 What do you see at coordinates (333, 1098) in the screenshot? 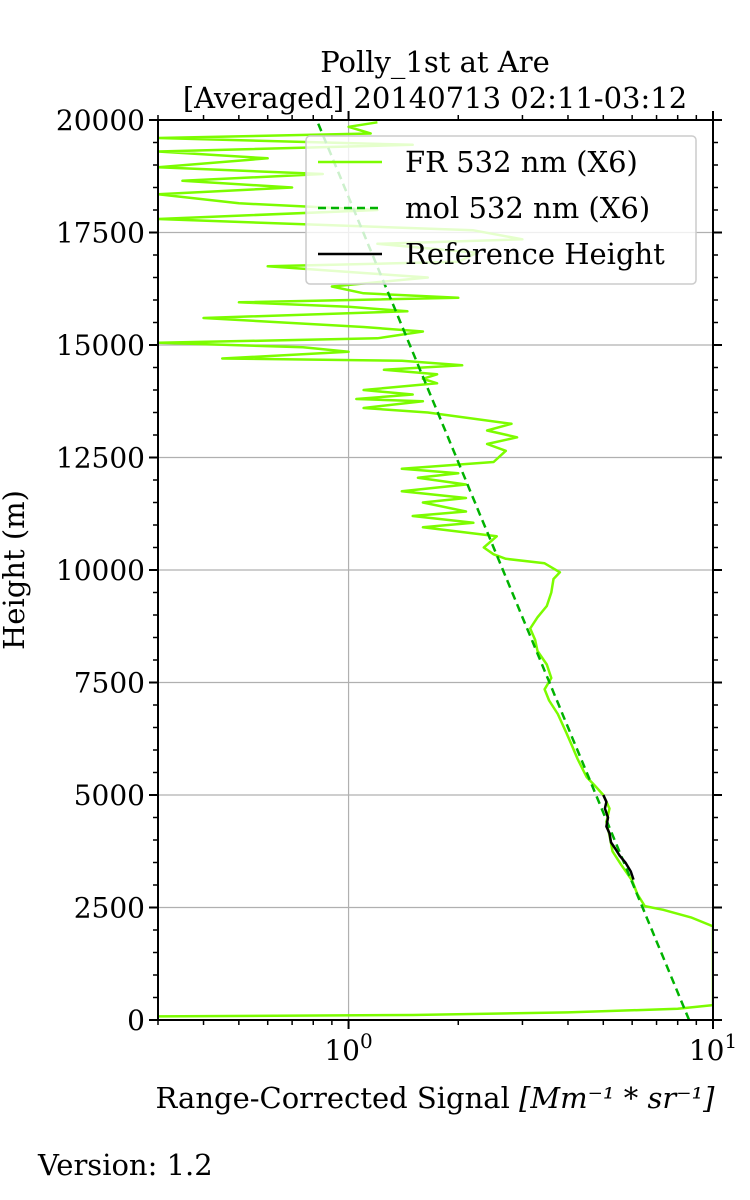
I see `x-axis-label-text: Range-Corrected Signal` at bounding box center [333, 1098].